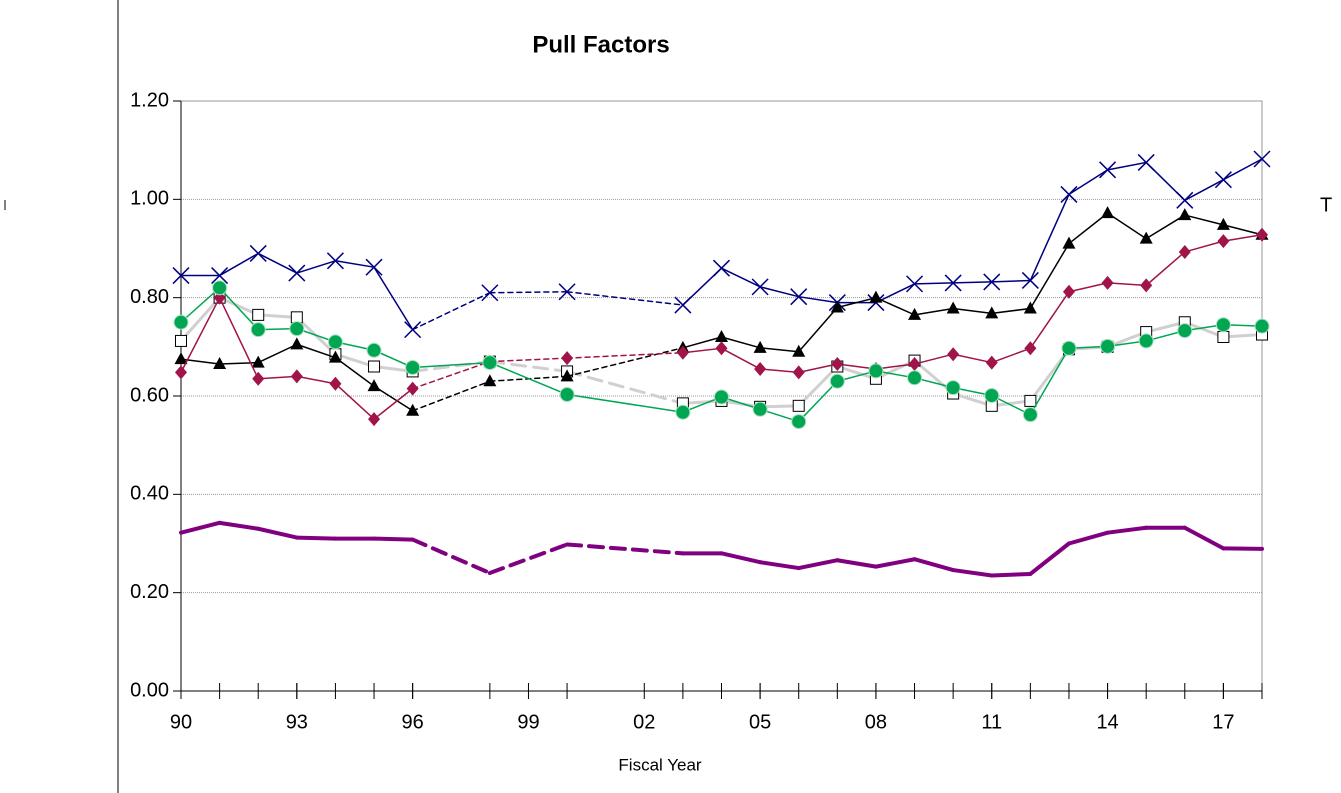 Image resolution: width=1341 pixels, height=793 pixels. What do you see at coordinates (149, 297) in the screenshot?
I see `y-tick-label: 0.80` at bounding box center [149, 297].